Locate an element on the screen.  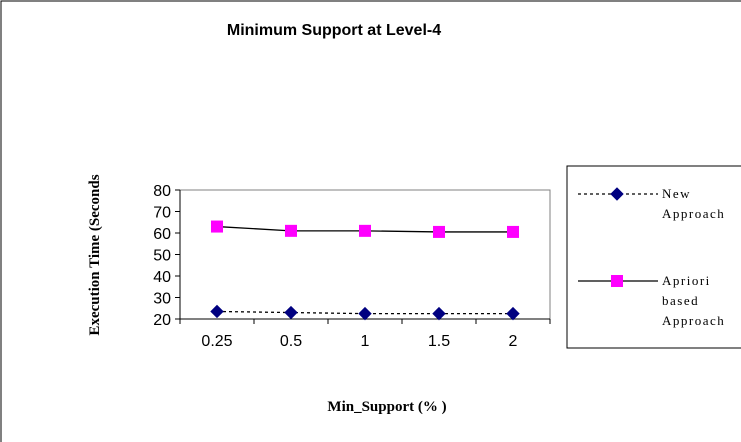
x-tick-label: 0.25 is located at coordinates (216, 341).